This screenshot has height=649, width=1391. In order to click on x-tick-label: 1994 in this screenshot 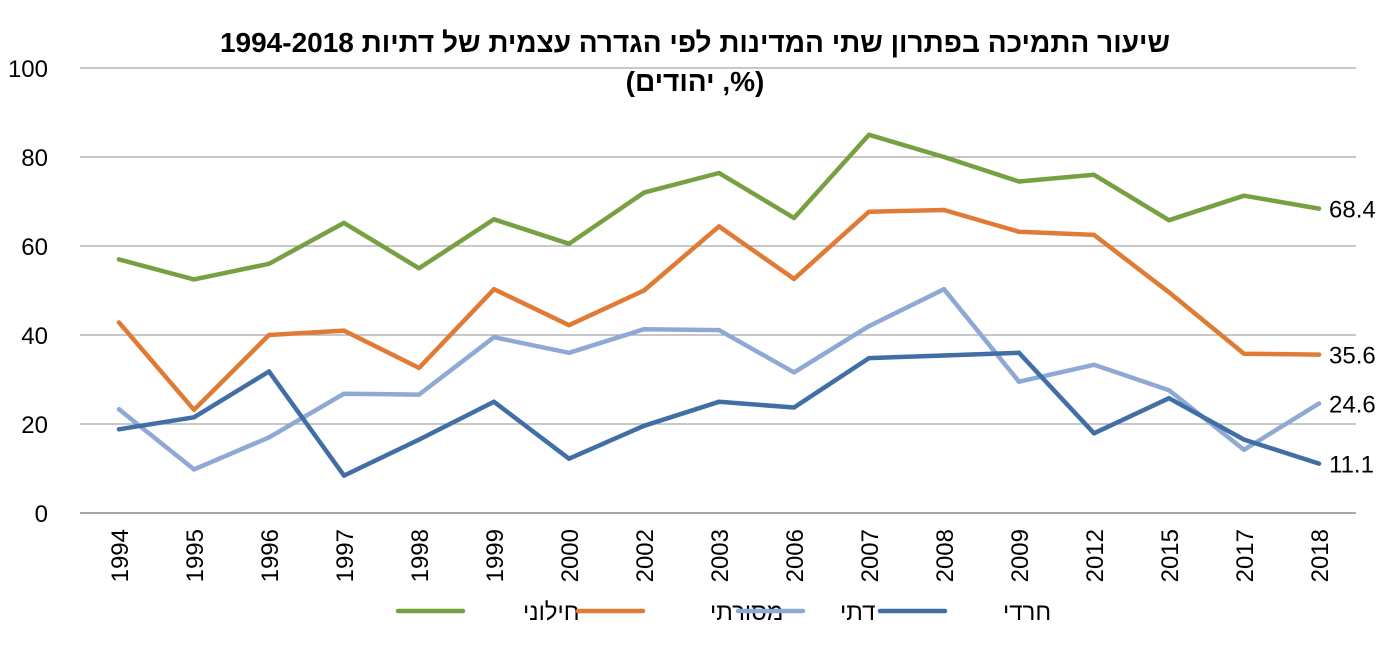, I will do `click(120, 555)`.